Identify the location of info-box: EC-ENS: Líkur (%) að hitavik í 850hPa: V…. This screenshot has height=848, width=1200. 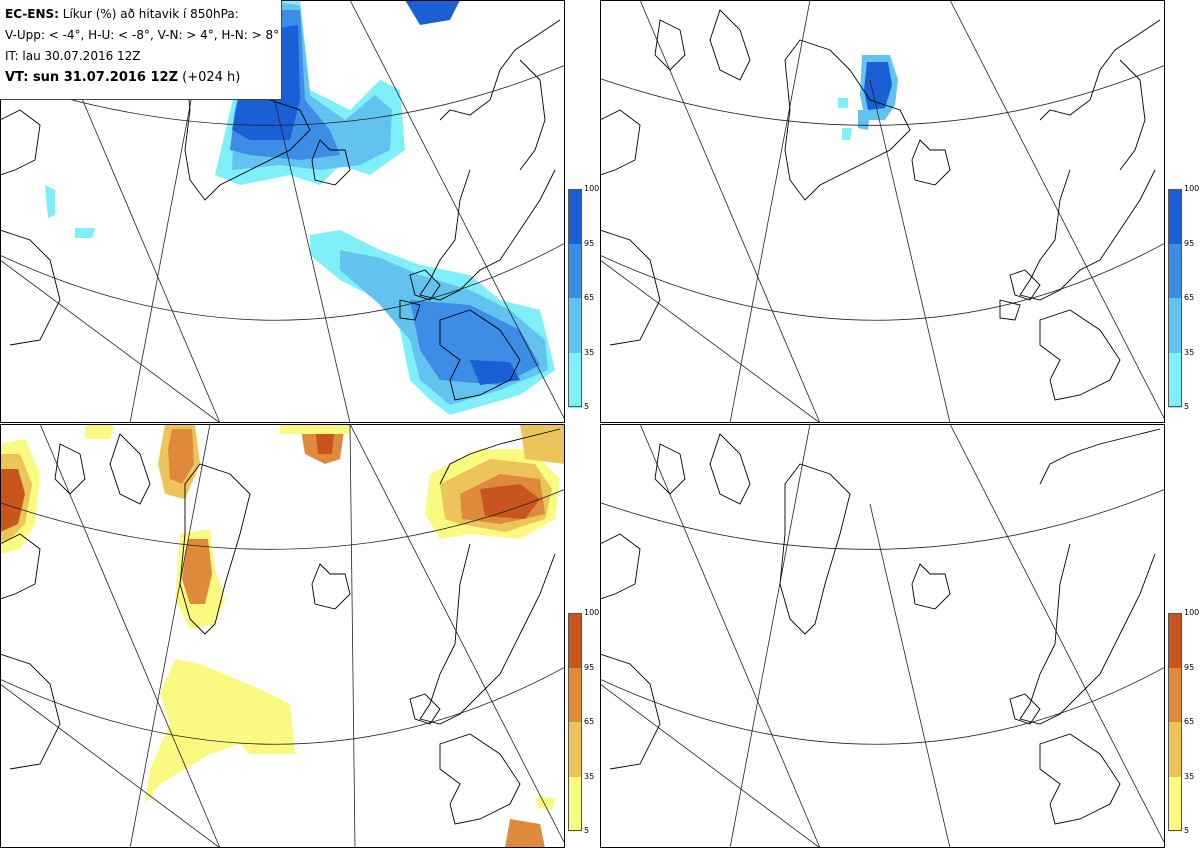
(141, 50).